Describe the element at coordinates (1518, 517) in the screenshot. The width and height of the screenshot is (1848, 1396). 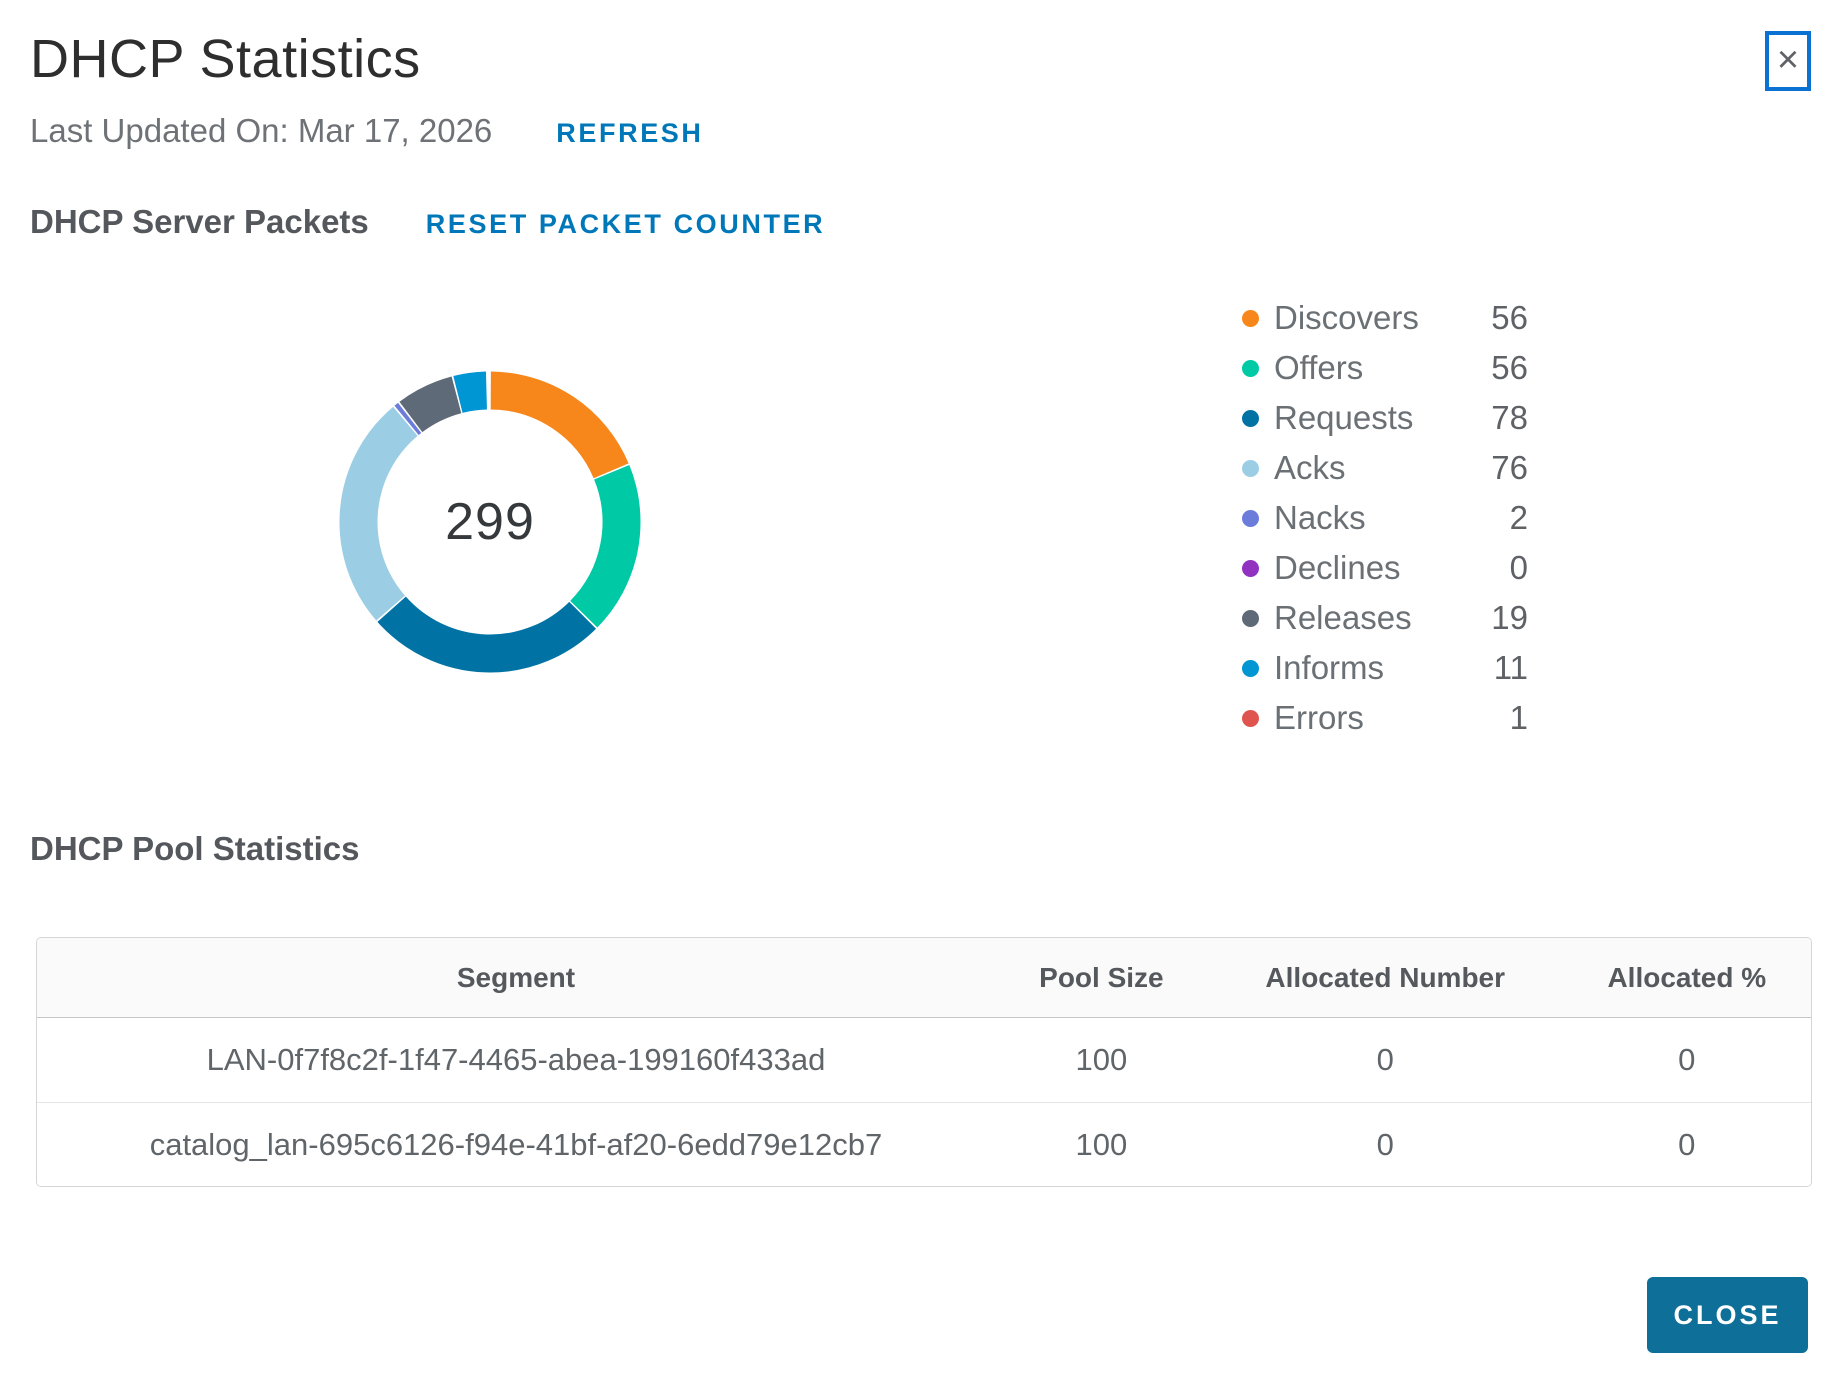
I see `legend-value: 2` at that location.